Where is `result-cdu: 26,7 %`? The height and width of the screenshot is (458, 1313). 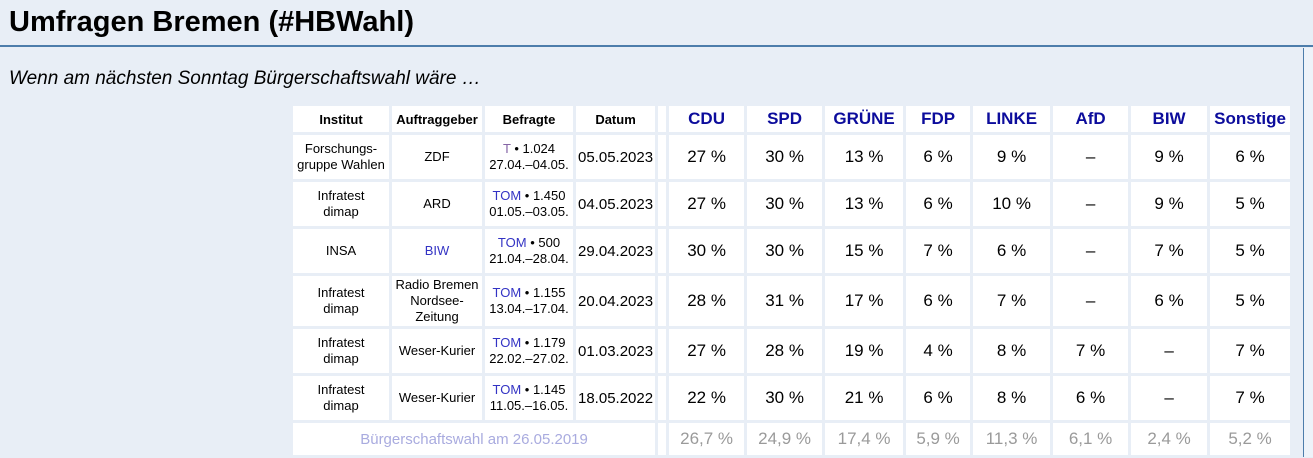
result-cdu: 26,7 % is located at coordinates (707, 439).